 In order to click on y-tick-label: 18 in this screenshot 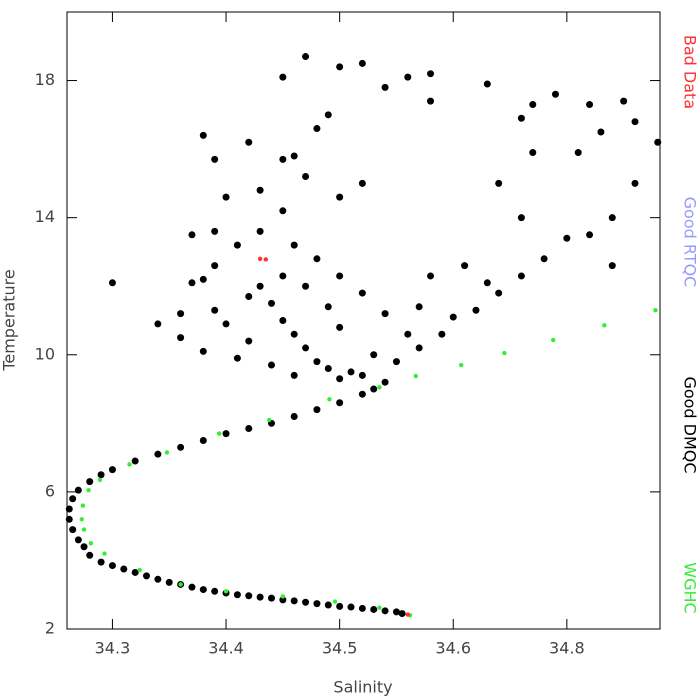, I will do `click(45, 79)`.